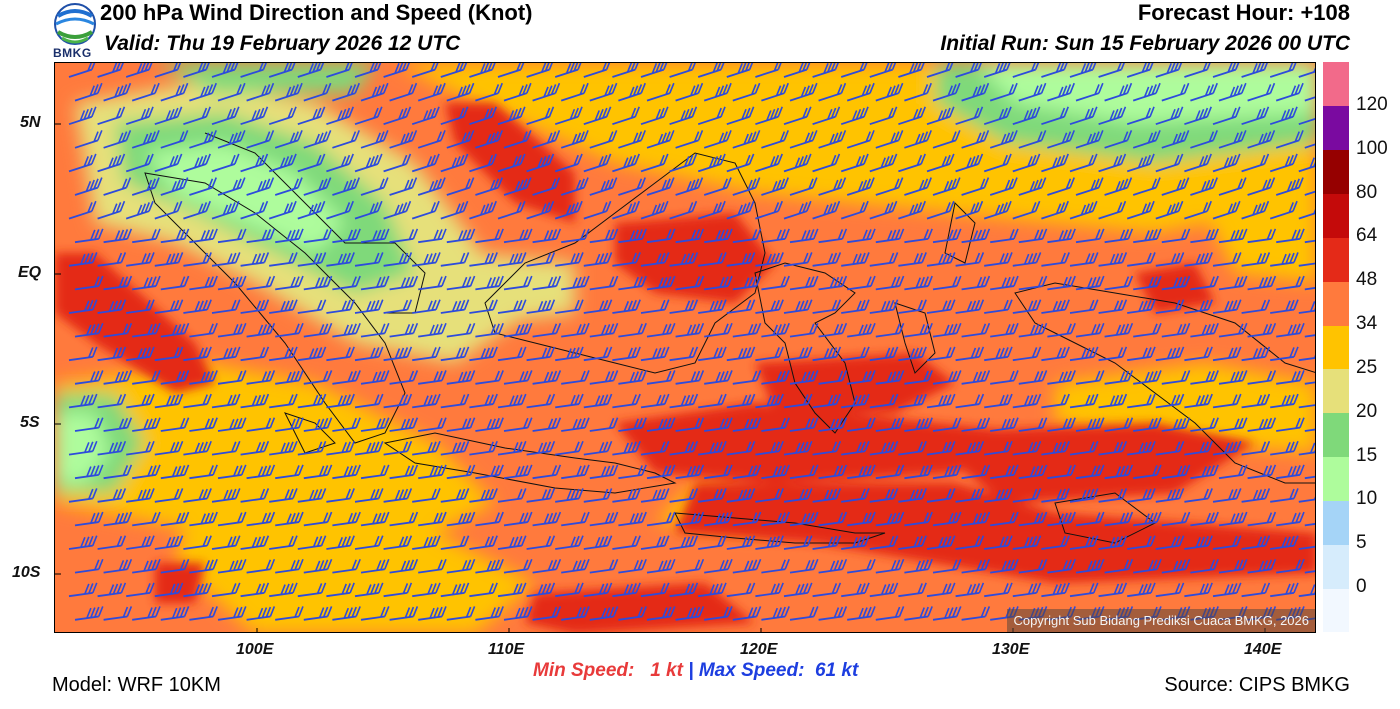 The image size is (1400, 709). Describe the element at coordinates (1367, 411) in the screenshot. I see `colorbar-label: 20` at that location.